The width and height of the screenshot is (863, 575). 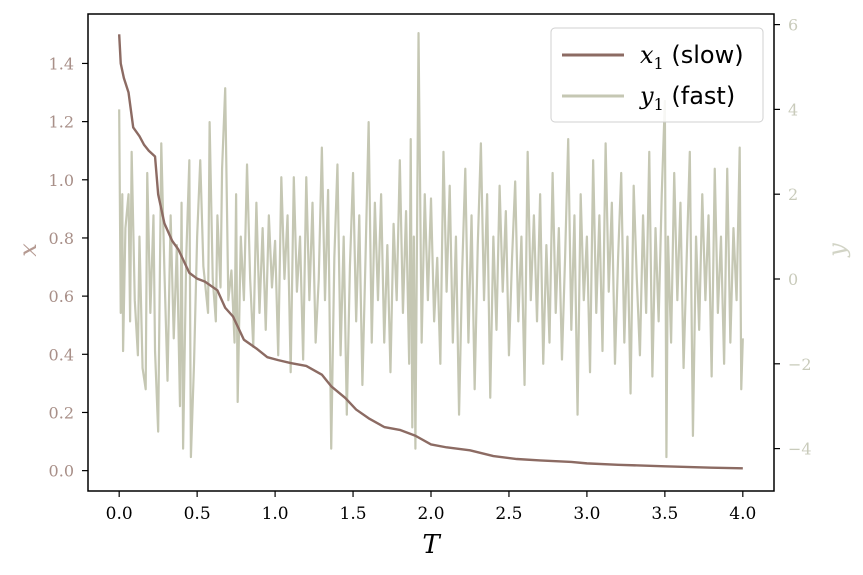 What do you see at coordinates (586, 514) in the screenshot?
I see `x-tick-label: 3.0` at bounding box center [586, 514].